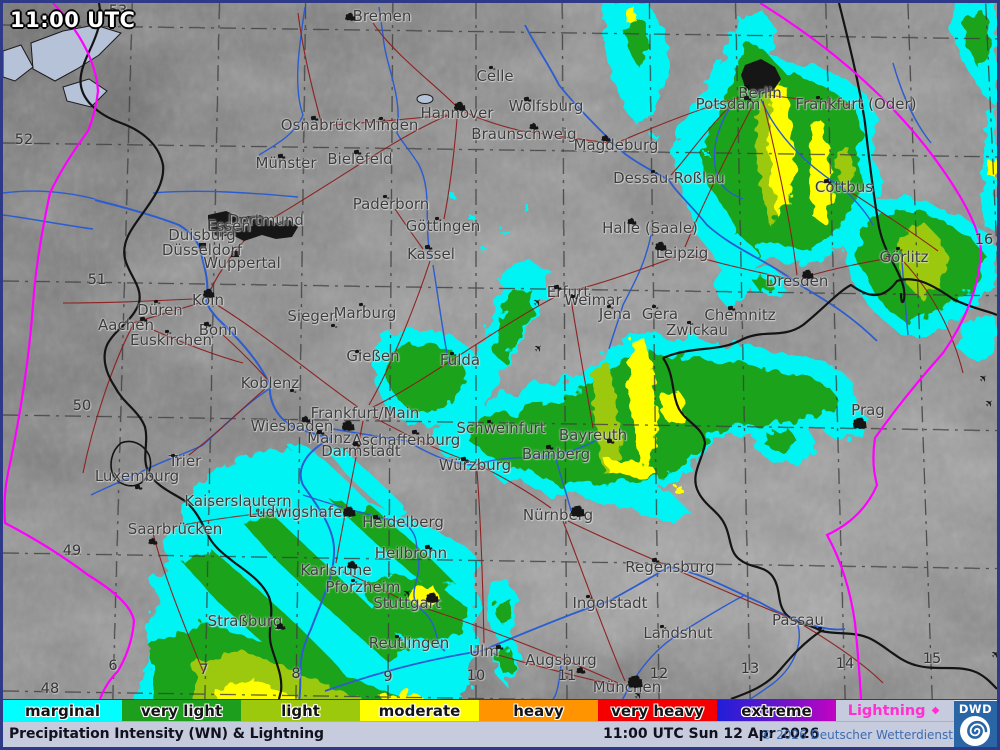 The width and height of the screenshot is (1000, 750). I want to click on dwd-spiral-icon, so click(975, 731).